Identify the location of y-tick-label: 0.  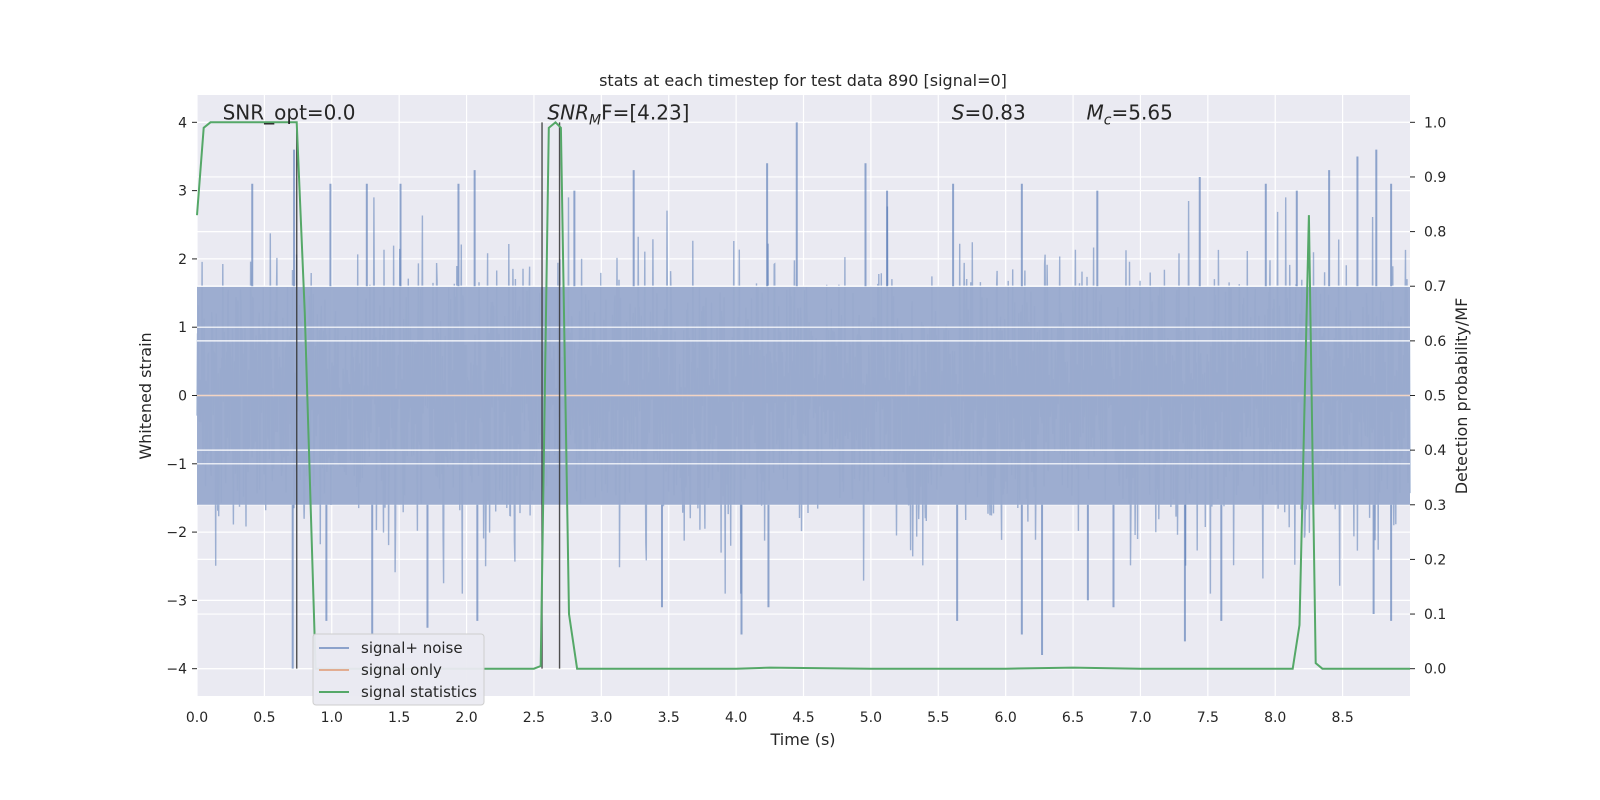
(182, 397).